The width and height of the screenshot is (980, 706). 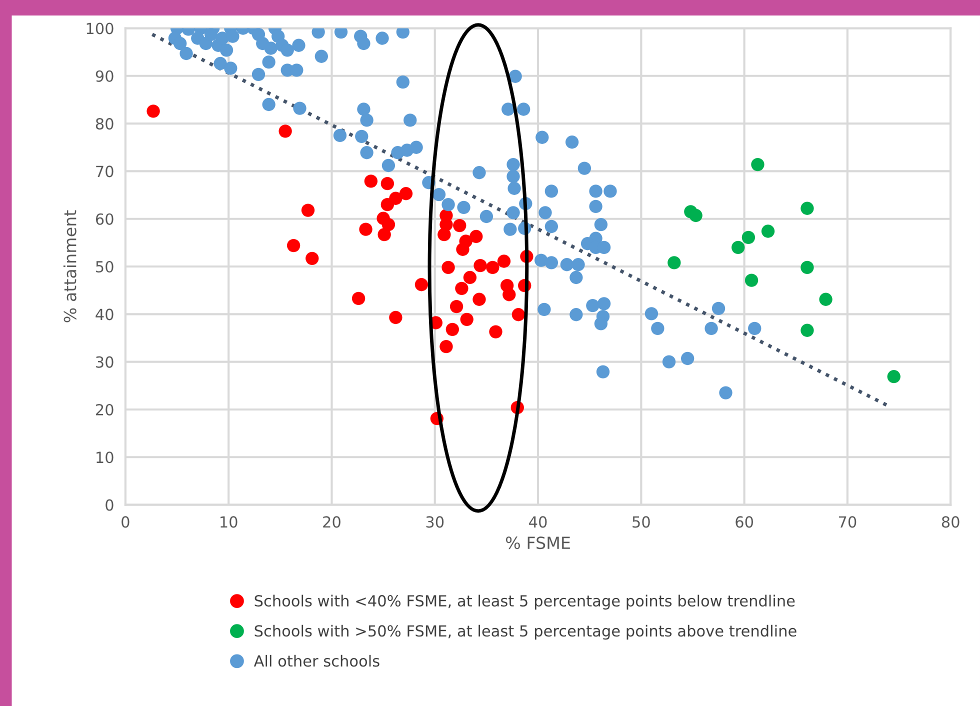 I want to click on y-tick-label: 80, so click(x=105, y=124).